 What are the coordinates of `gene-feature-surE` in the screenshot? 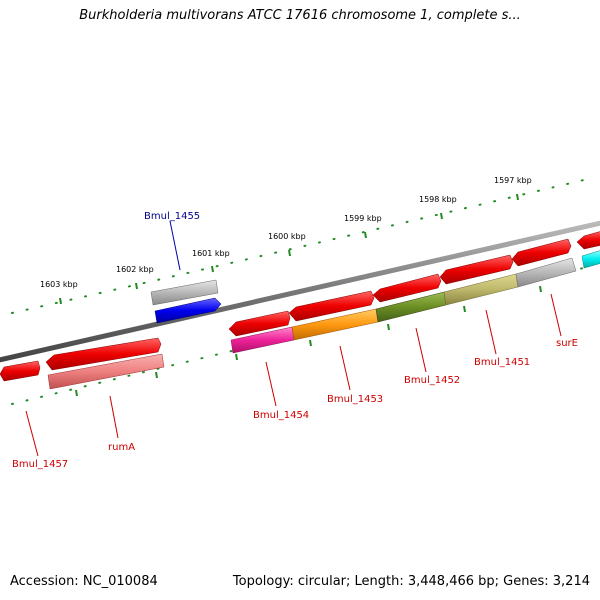 It's located at (546, 272).